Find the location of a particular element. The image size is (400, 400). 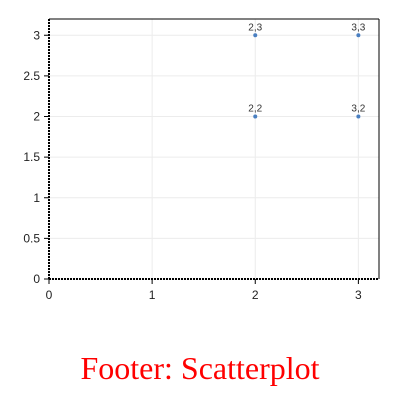

x-tick-label: 2 is located at coordinates (255, 295).